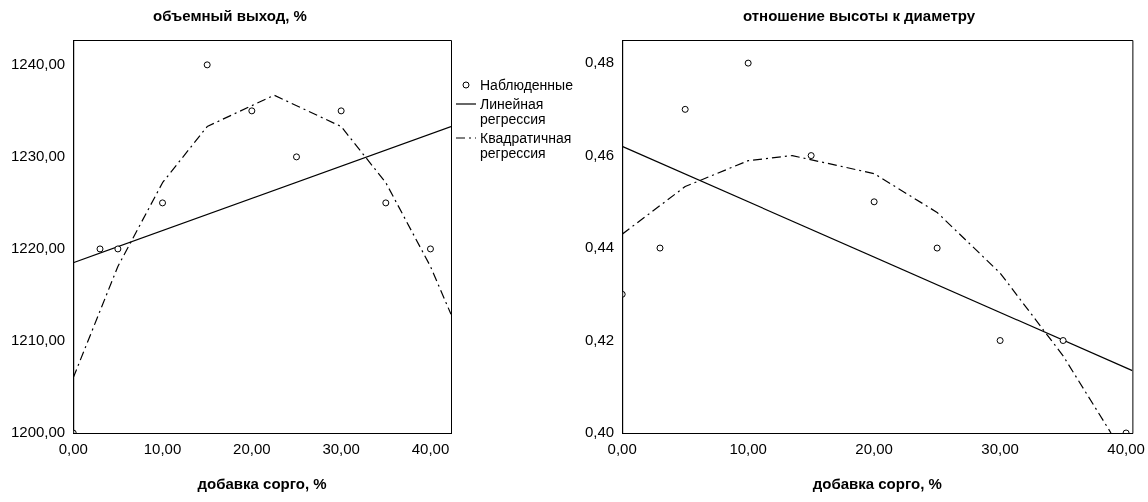  What do you see at coordinates (599, 247) in the screenshot?
I see `y-tick-label: 0,44` at bounding box center [599, 247].